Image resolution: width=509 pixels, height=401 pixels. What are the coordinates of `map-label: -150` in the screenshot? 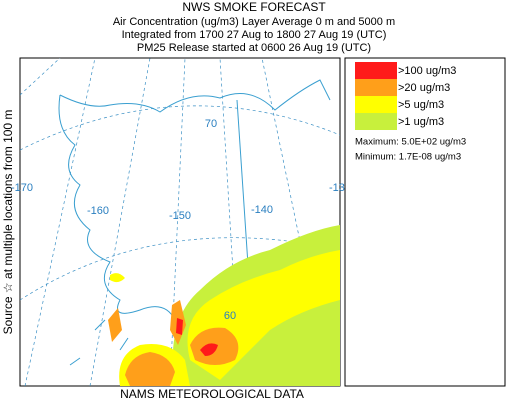 It's located at (180, 216).